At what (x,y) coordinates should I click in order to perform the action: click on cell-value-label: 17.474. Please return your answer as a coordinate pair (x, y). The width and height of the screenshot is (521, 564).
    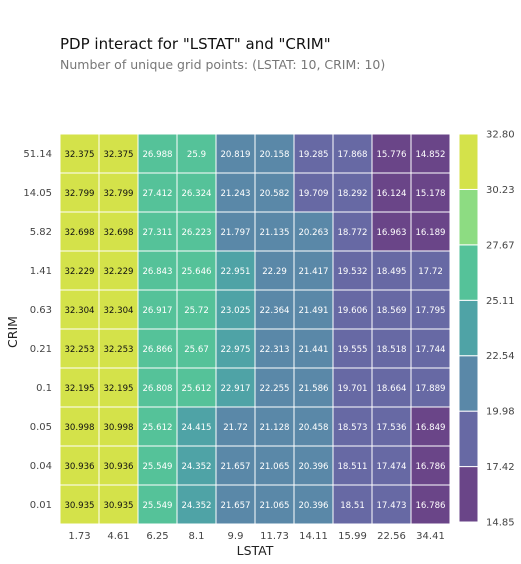
    Looking at the image, I should click on (391, 467).